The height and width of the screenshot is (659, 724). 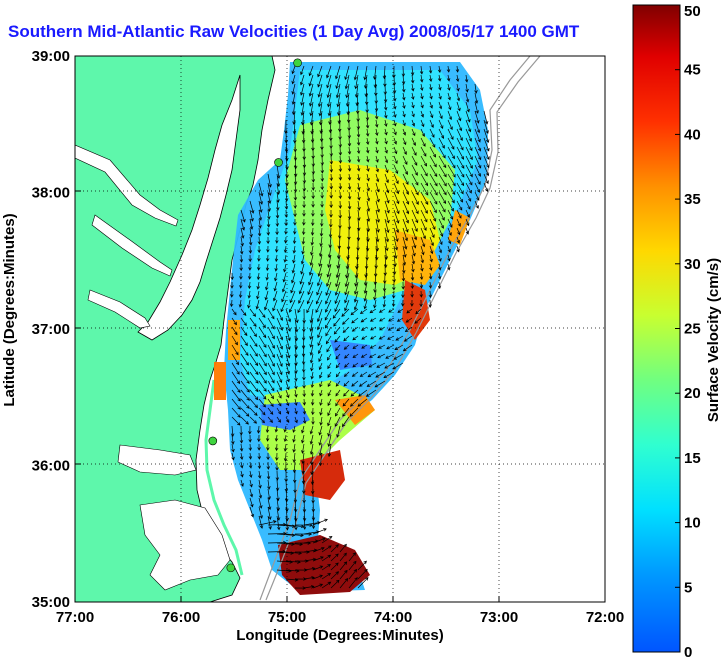 I want to click on york-james-river, so click(x=119, y=309).